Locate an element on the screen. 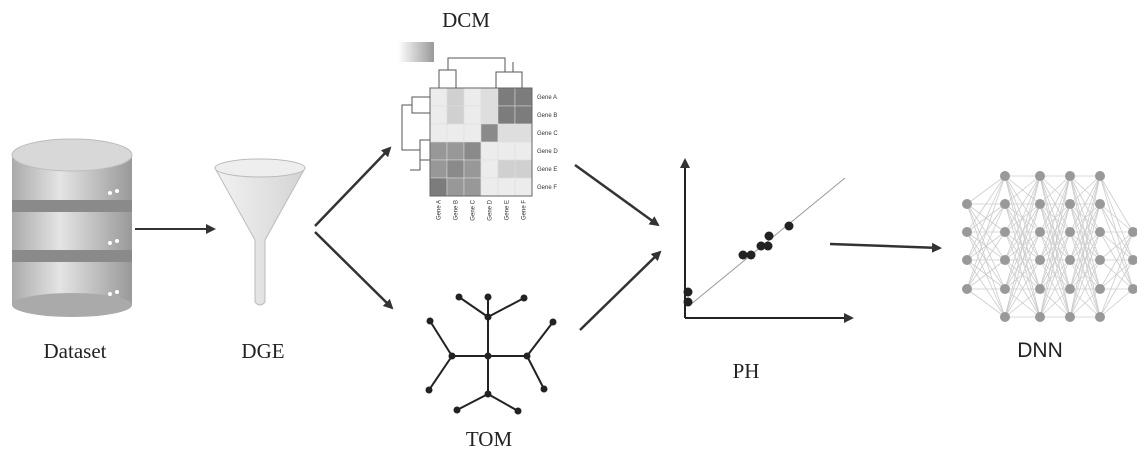  dendrogram is located at coordinates (462, 114).